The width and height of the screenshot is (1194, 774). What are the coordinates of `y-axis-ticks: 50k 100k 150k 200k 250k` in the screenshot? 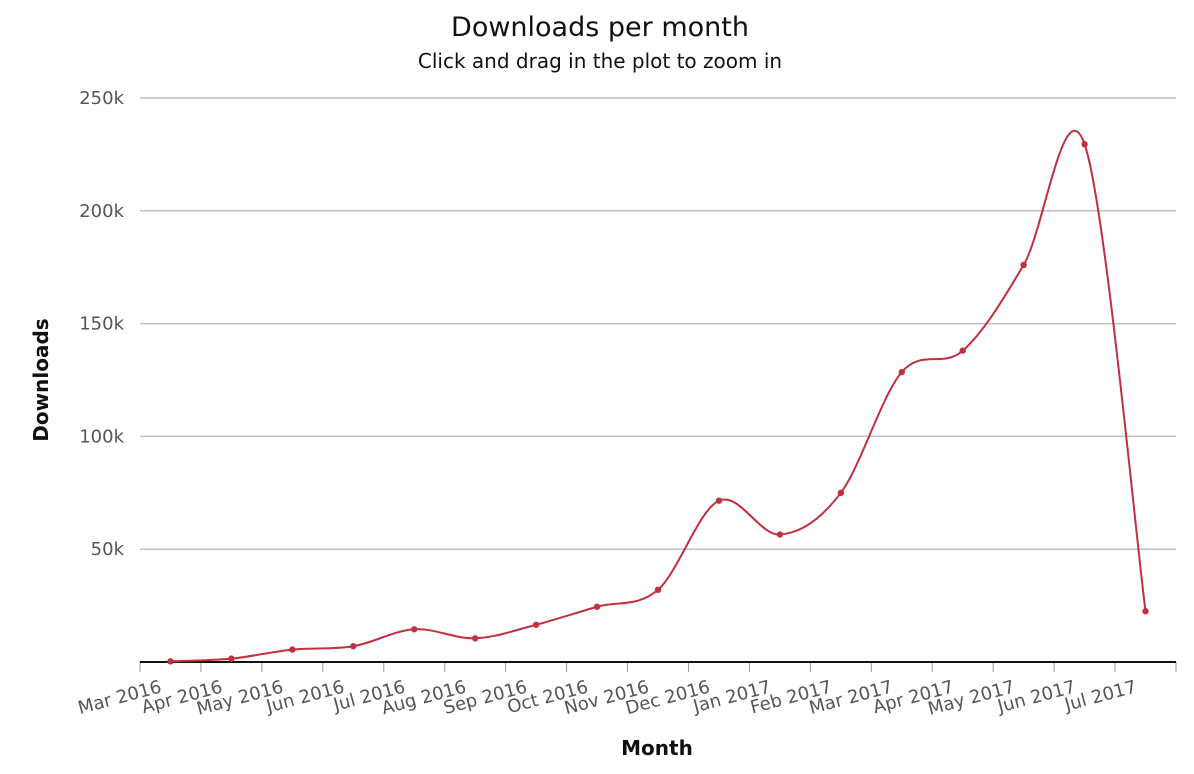 It's located at (101, 324).